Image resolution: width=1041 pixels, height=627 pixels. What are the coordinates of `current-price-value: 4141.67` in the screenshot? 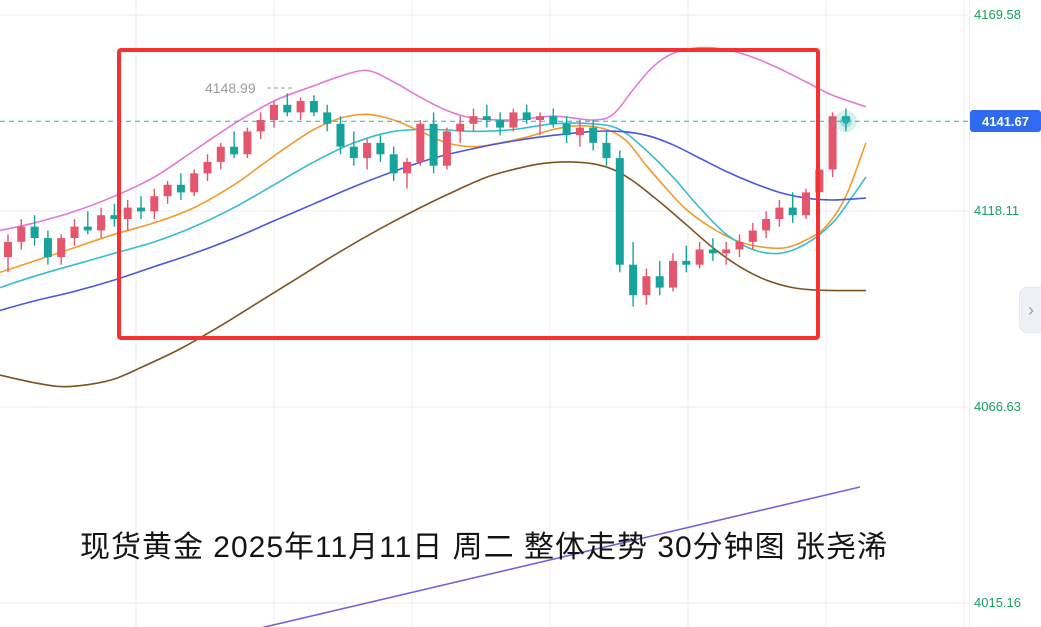 It's located at (1005, 121).